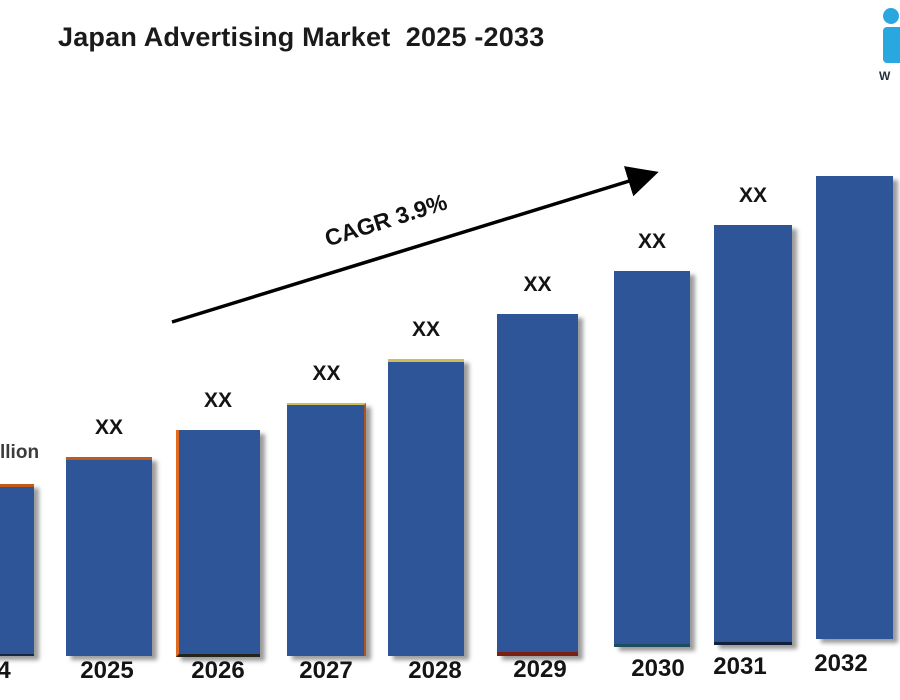  What do you see at coordinates (435, 670) in the screenshot?
I see `x-axis-label-2028: 2028` at bounding box center [435, 670].